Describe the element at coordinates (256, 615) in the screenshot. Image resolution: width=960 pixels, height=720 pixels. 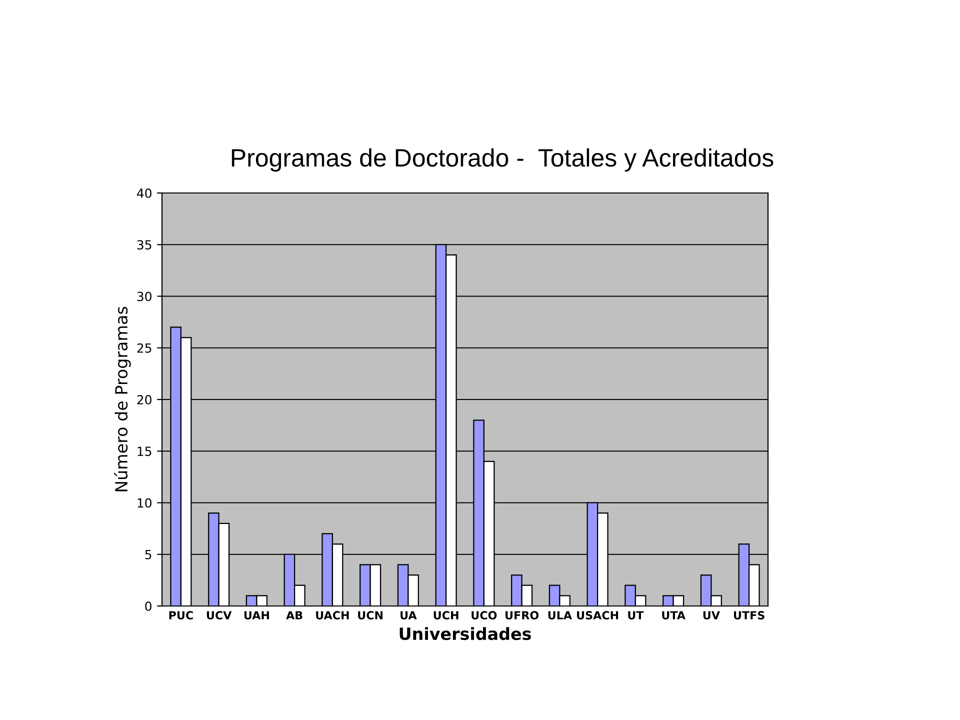
I see `x-tick-label: UAH` at that location.